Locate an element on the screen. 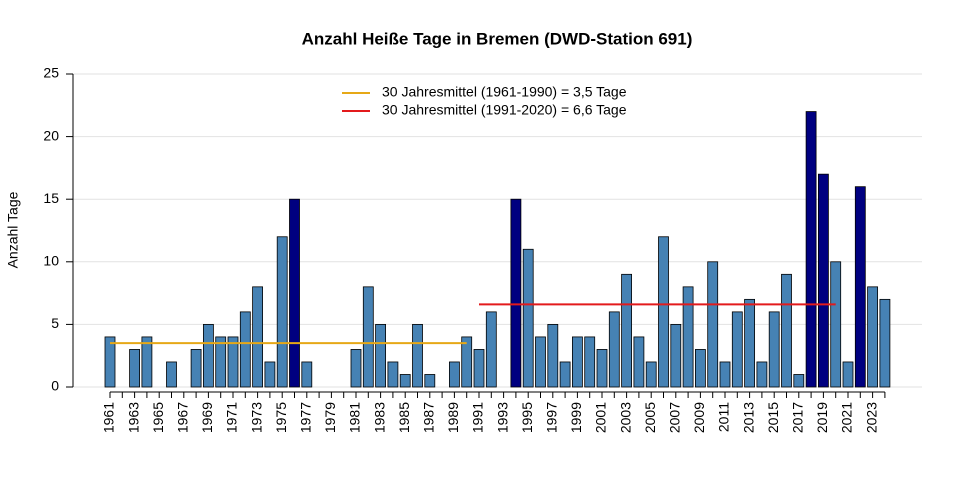  x-tick-label: 2005 is located at coordinates (650, 417).